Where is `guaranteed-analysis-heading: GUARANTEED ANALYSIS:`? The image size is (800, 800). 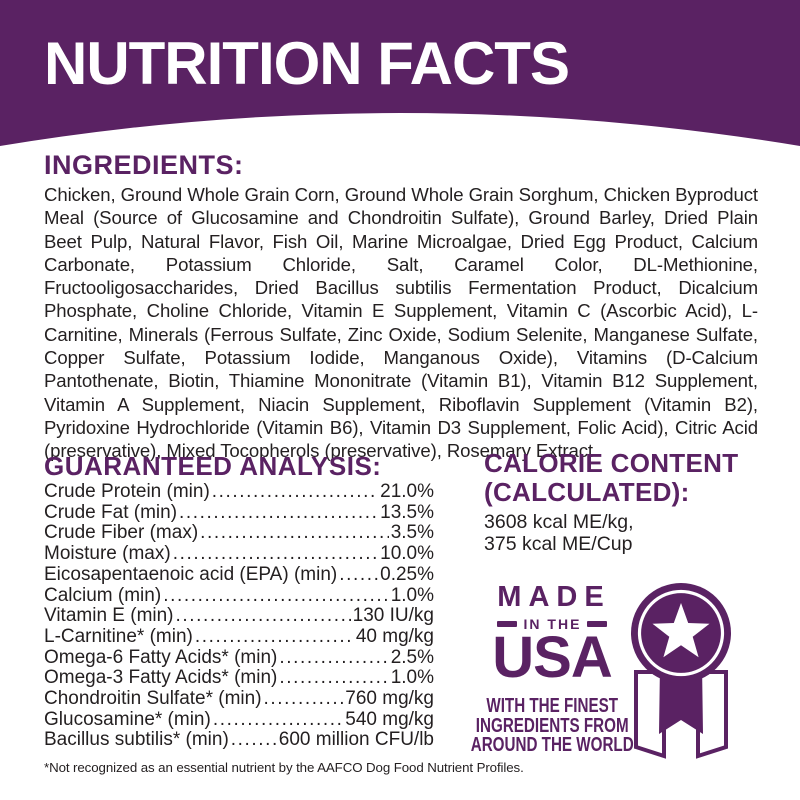 guaranteed-analysis-heading: GUARANTEED ANALYSIS: is located at coordinates (213, 466).